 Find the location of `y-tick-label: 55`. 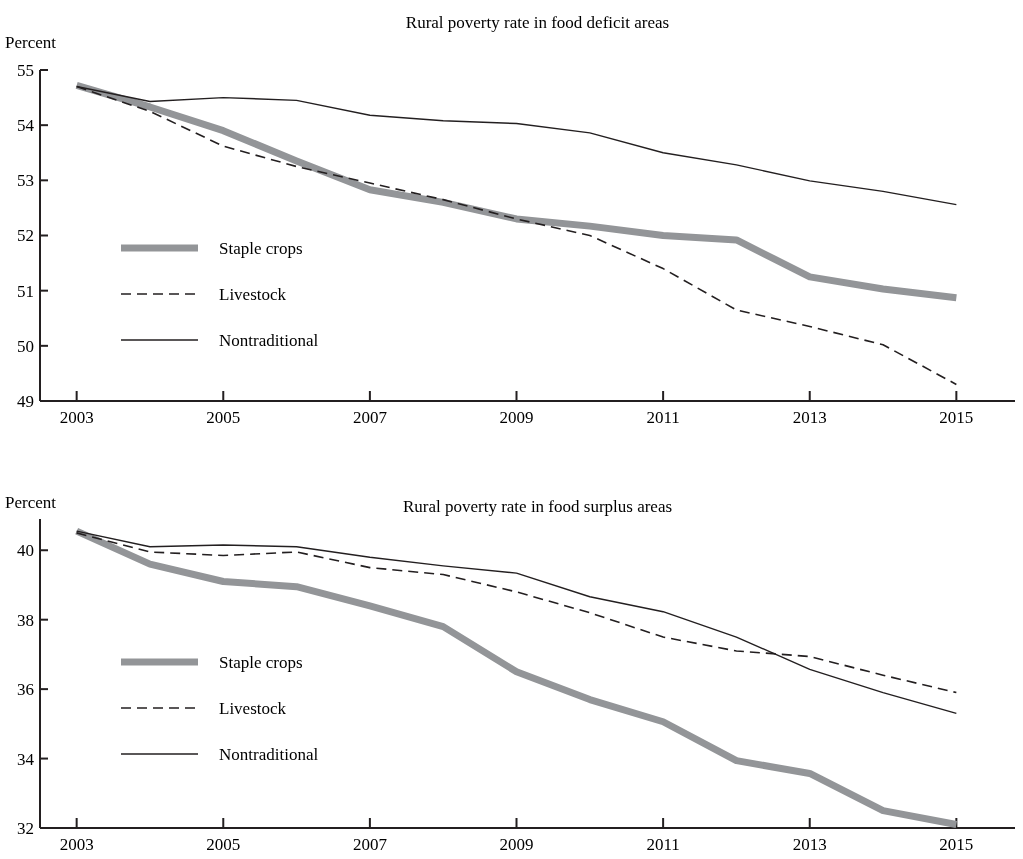

y-tick-label: 55 is located at coordinates (25, 70).